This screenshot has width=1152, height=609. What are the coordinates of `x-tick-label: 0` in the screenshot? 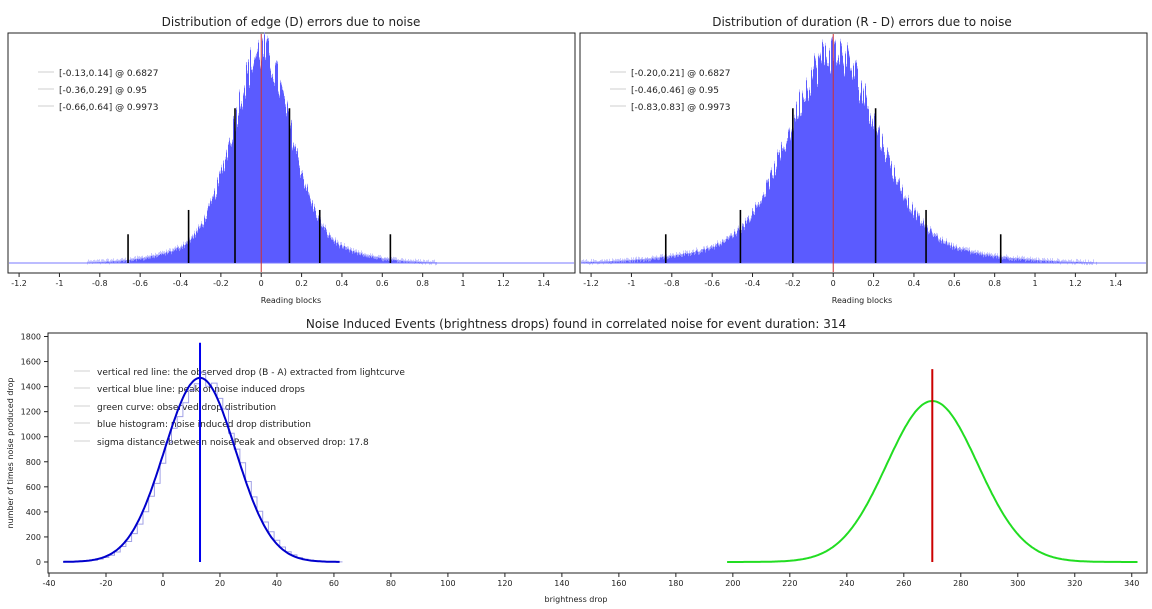 It's located at (833, 283).